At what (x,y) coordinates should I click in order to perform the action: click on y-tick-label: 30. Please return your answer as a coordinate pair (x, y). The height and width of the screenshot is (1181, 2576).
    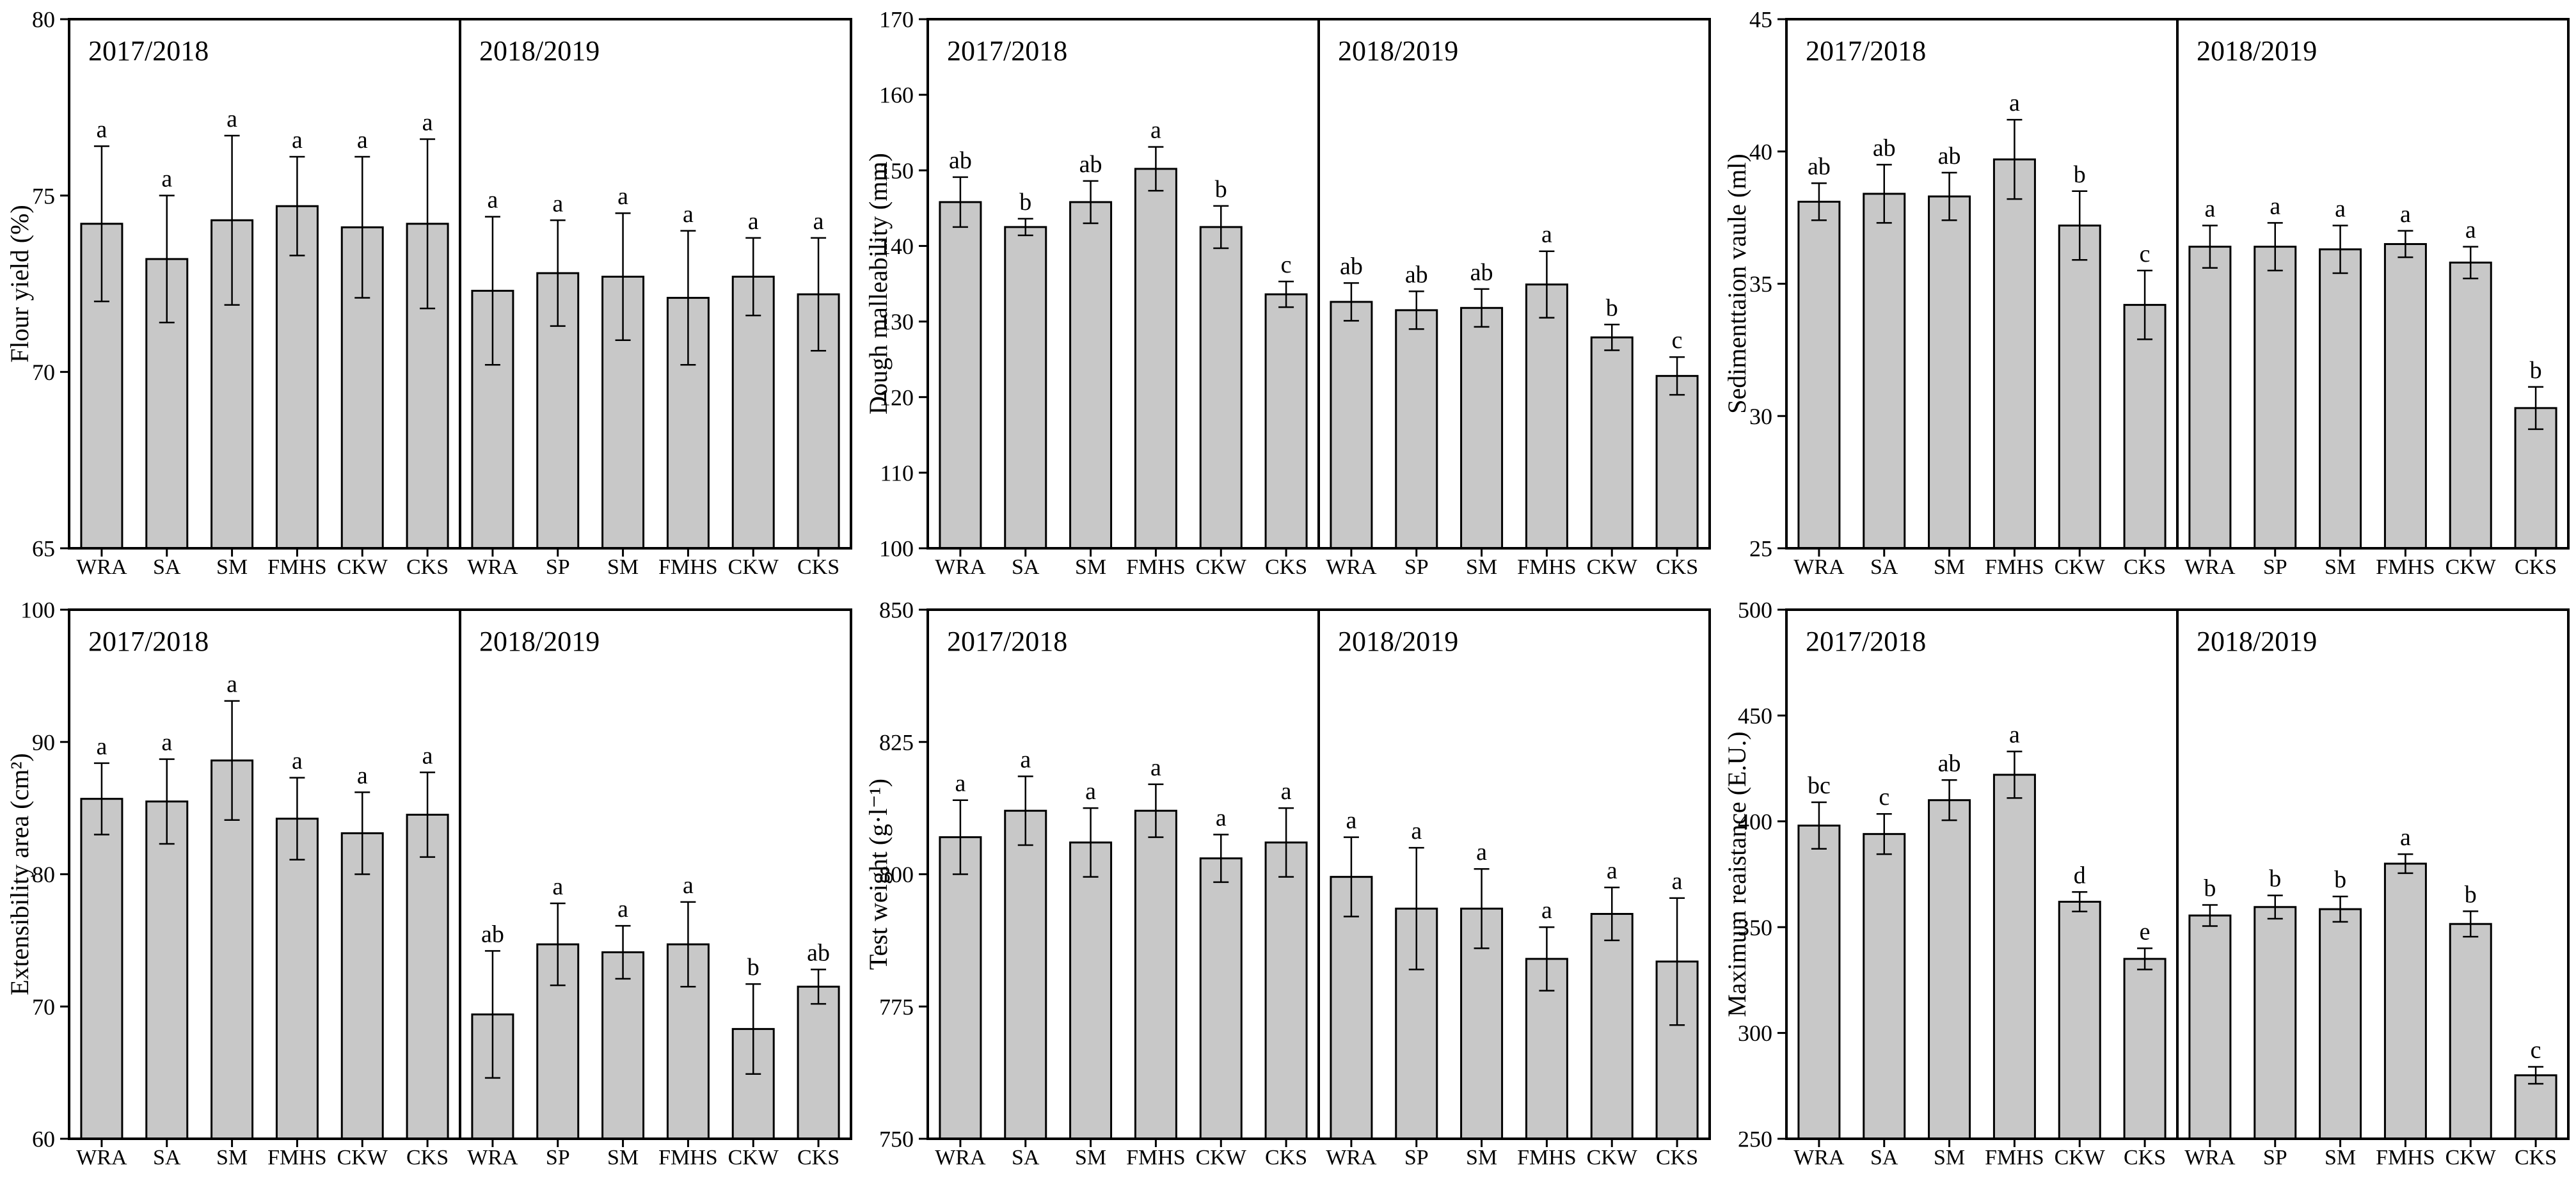
    Looking at the image, I should click on (1760, 416).